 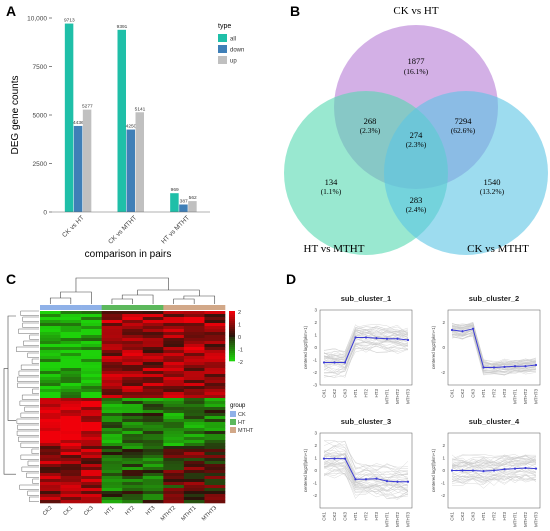 What do you see at coordinates (345, 516) in the screenshot?
I see `x-tick-label: CK3` at bounding box center [345, 516].